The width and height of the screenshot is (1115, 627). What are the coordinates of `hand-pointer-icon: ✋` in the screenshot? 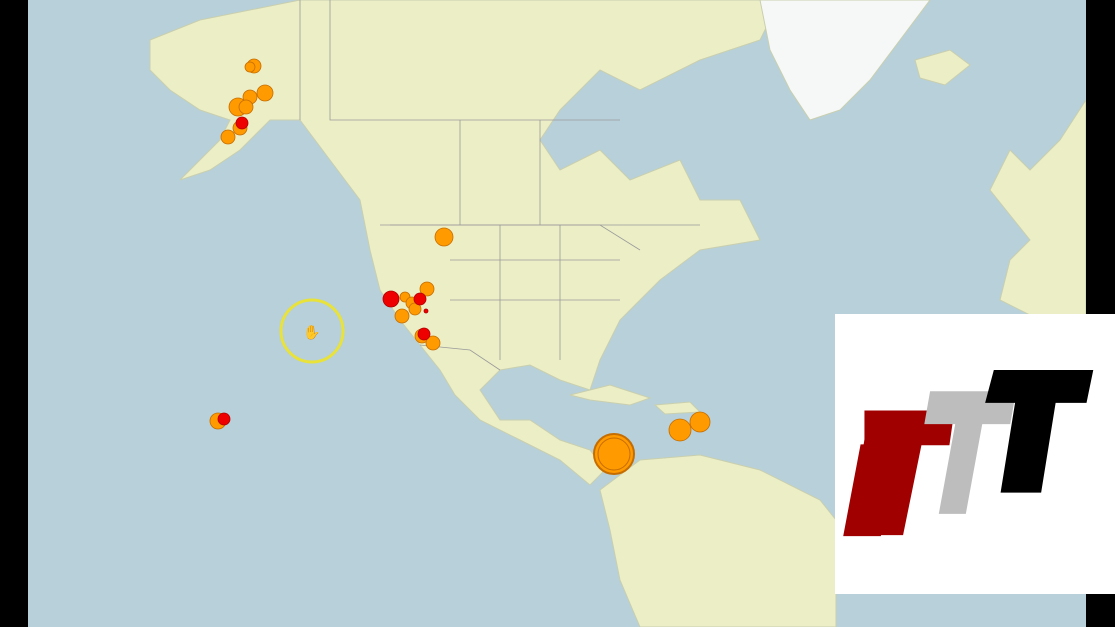 It's located at (311, 332).